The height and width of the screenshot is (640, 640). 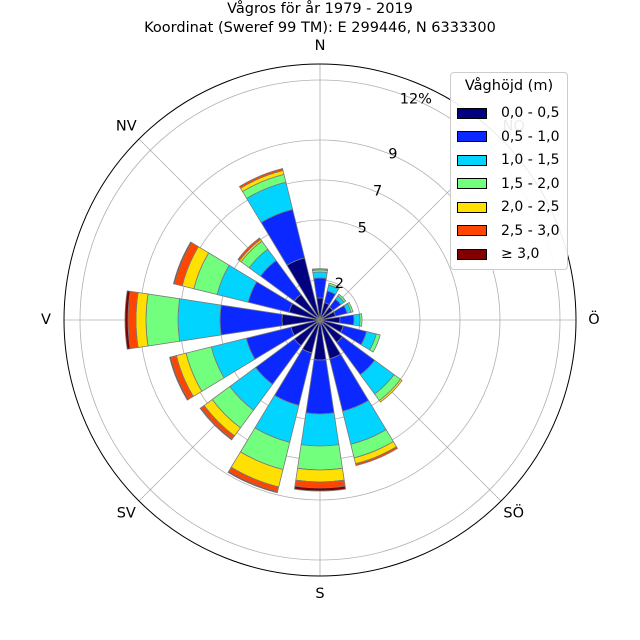 What do you see at coordinates (530, 230) in the screenshot?
I see `legend-label: 2,5 - 3,0` at bounding box center [530, 230].